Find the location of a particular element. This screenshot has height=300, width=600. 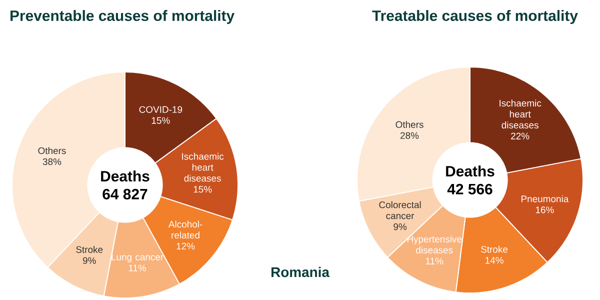

text: 64 827 is located at coordinates (125, 194).